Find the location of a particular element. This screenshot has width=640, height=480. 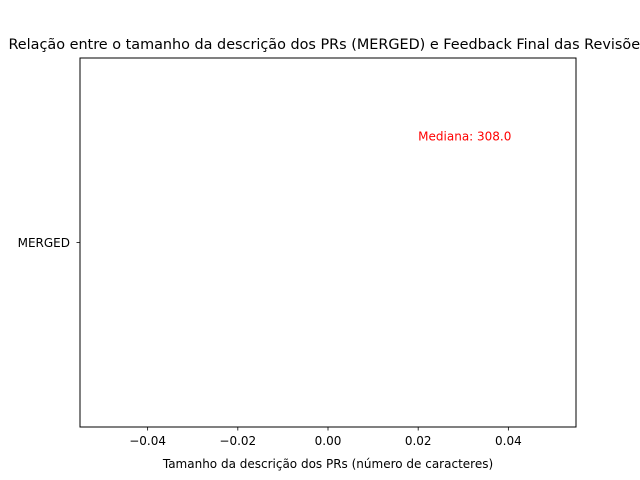

median-annotation: Mediana: 308.0 is located at coordinates (464, 137).